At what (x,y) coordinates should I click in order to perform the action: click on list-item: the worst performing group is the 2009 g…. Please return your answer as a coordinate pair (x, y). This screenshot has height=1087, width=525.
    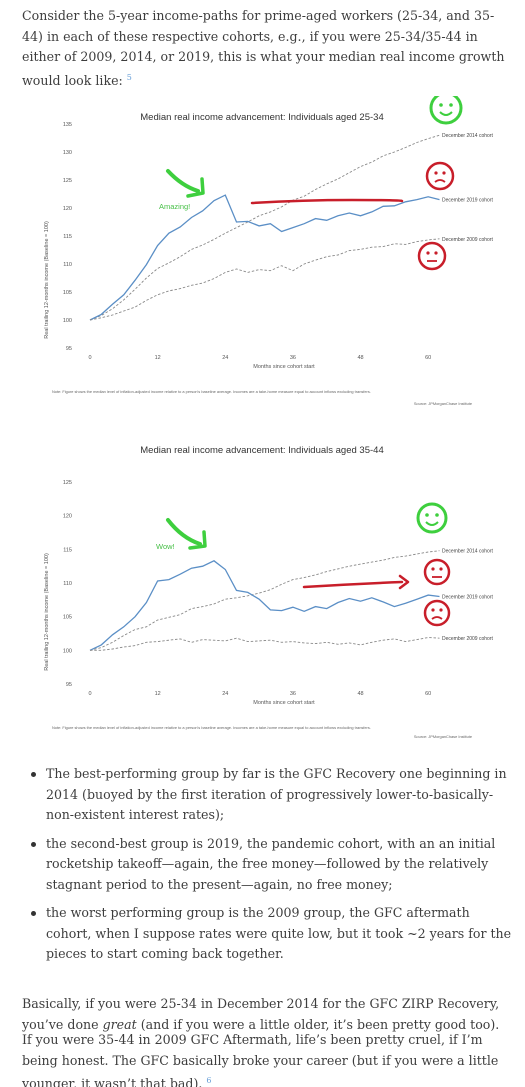
    Looking at the image, I should click on (267, 934).